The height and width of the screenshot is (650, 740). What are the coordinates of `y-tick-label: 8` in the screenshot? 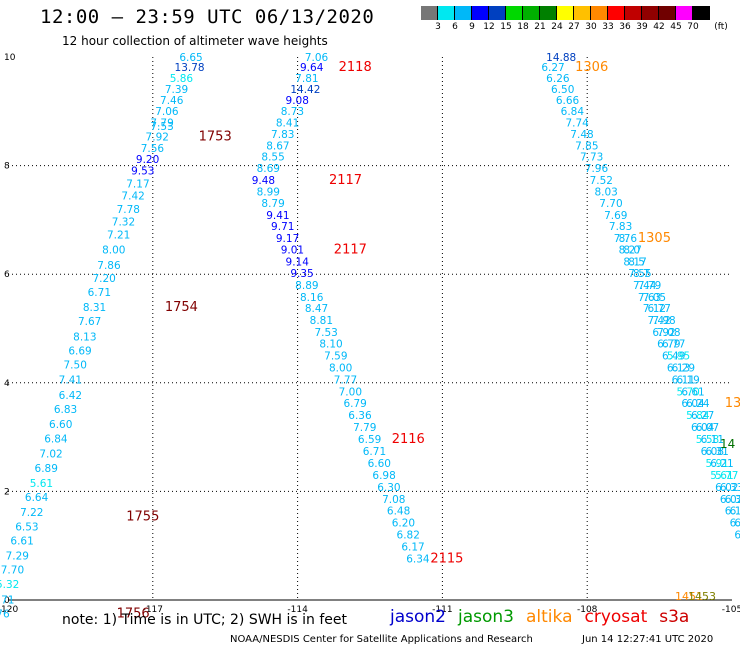 It's located at (7, 167).